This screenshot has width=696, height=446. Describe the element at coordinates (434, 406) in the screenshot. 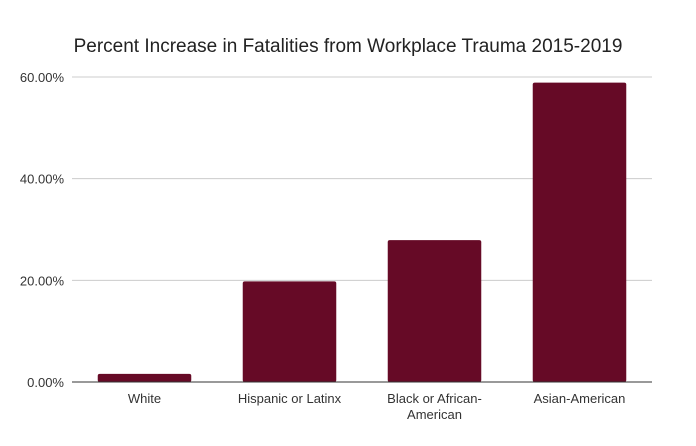

I see `x-tick-label: Black or African-American` at that location.